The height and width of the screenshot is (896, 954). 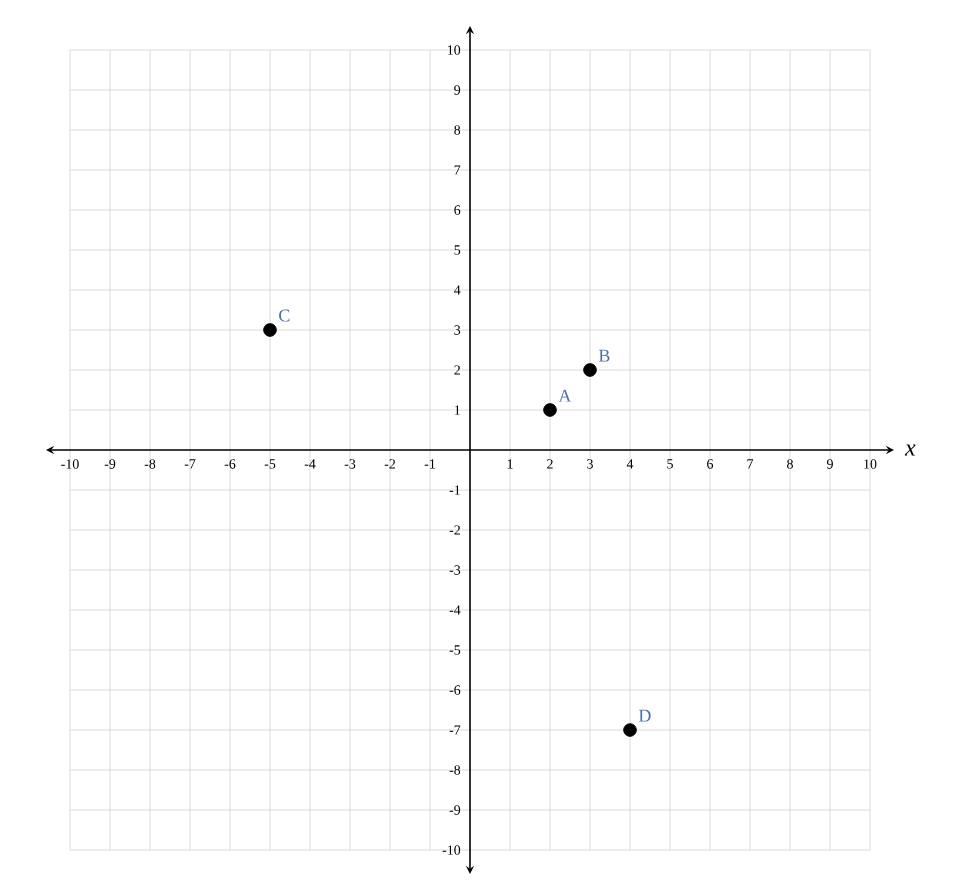 What do you see at coordinates (565, 395) in the screenshot?
I see `annotation: A` at bounding box center [565, 395].